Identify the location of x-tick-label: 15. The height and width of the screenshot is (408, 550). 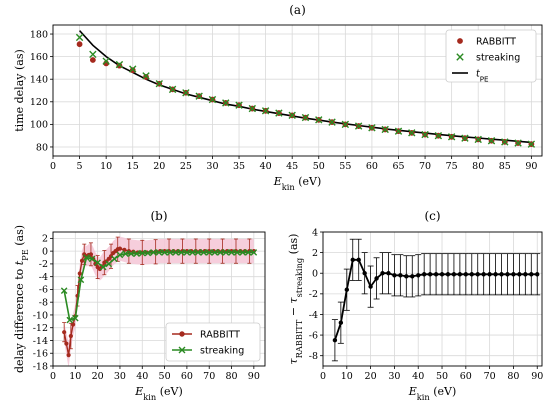
(133, 166).